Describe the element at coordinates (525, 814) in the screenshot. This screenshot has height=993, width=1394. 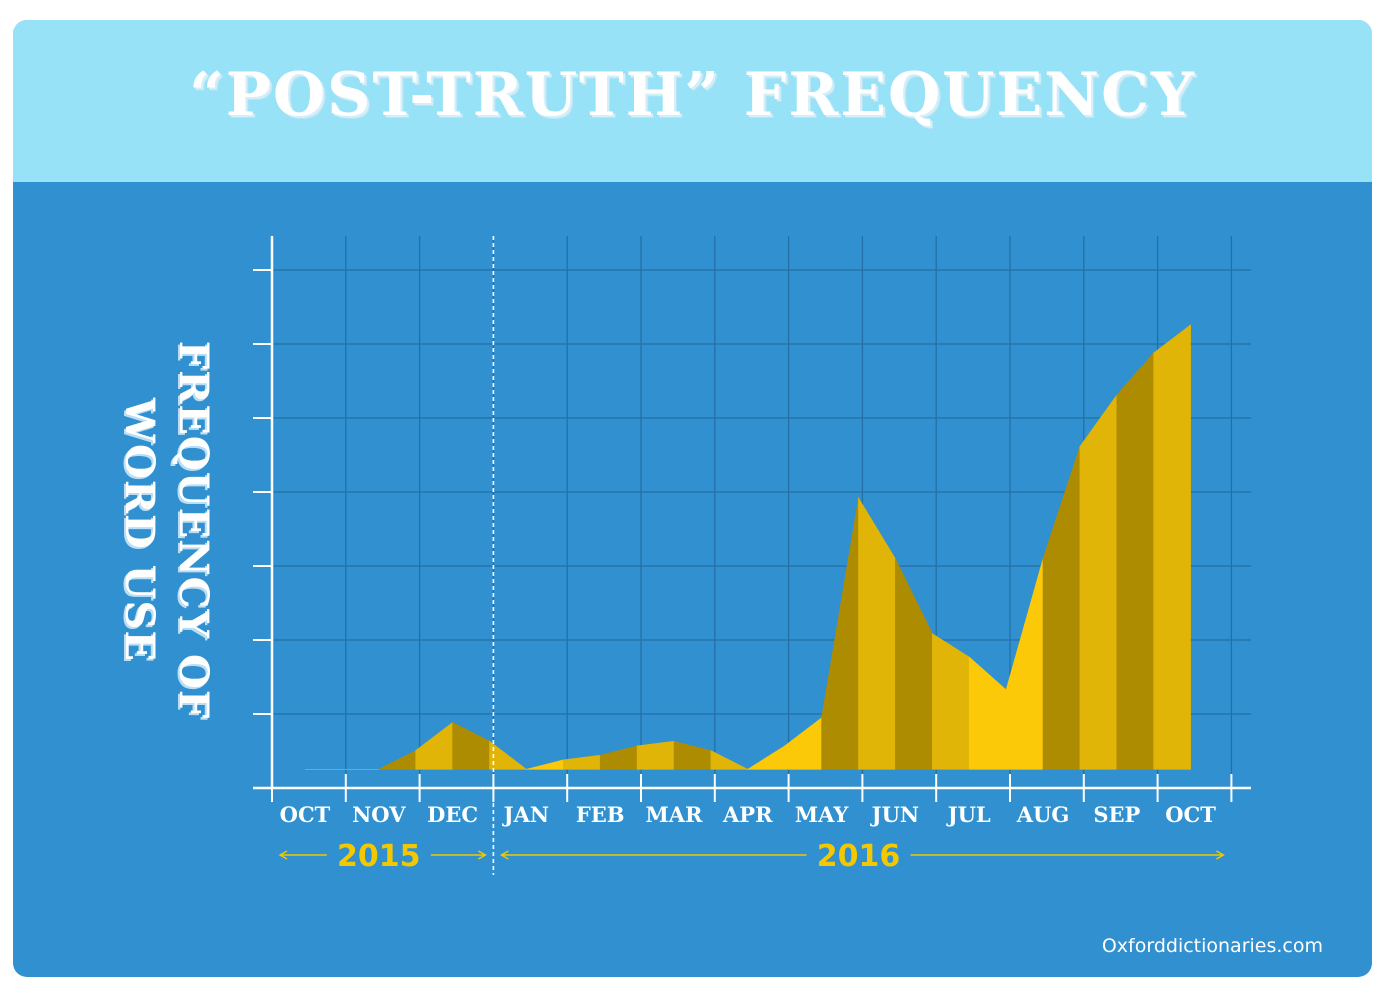
I see `x-tick-label: JAN` at that location.